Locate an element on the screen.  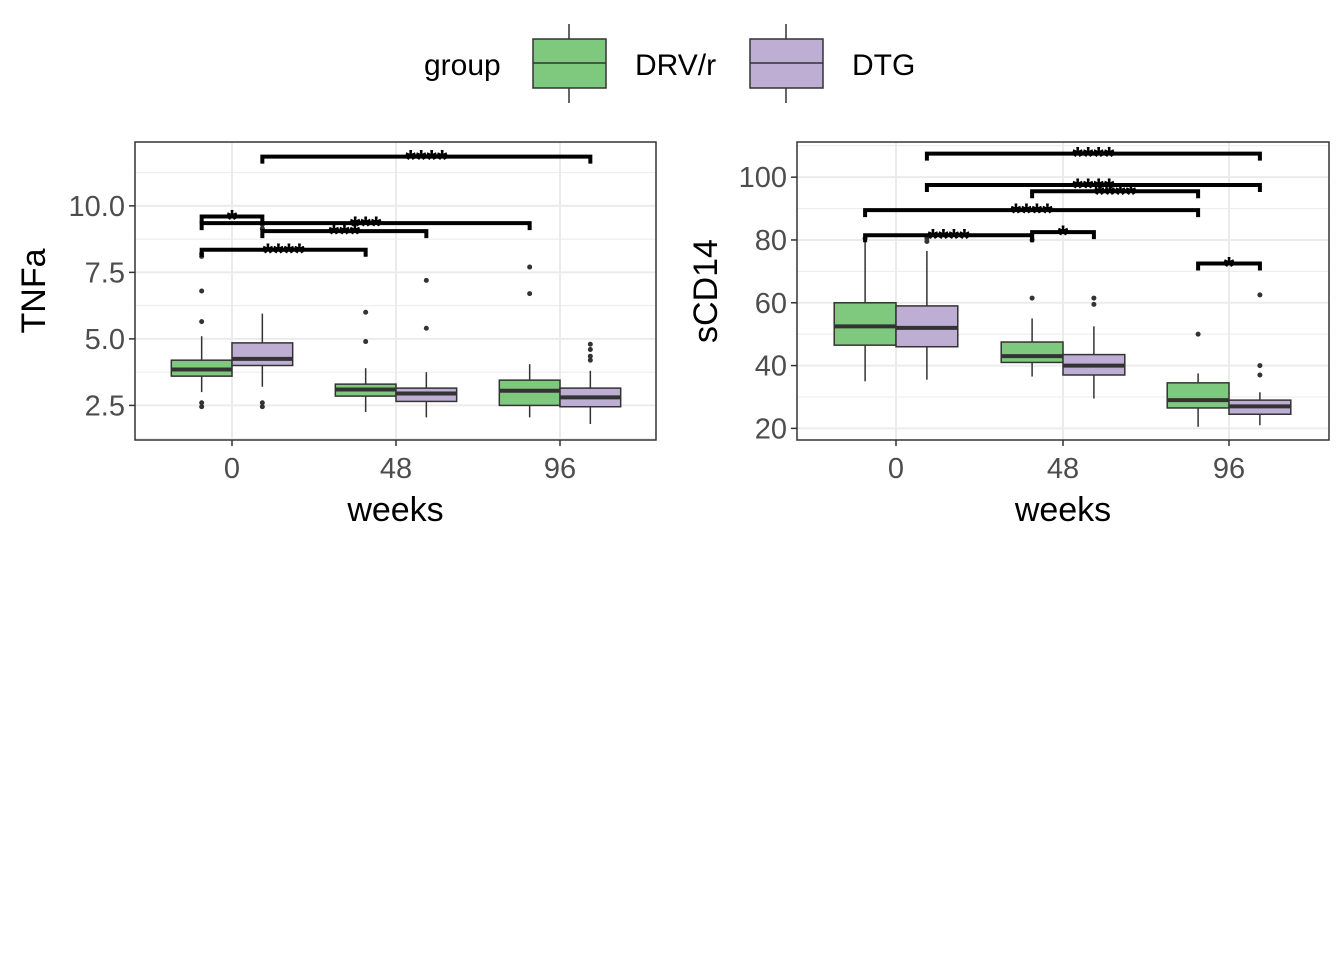
y-tick-label: 20 is located at coordinates (771, 429).